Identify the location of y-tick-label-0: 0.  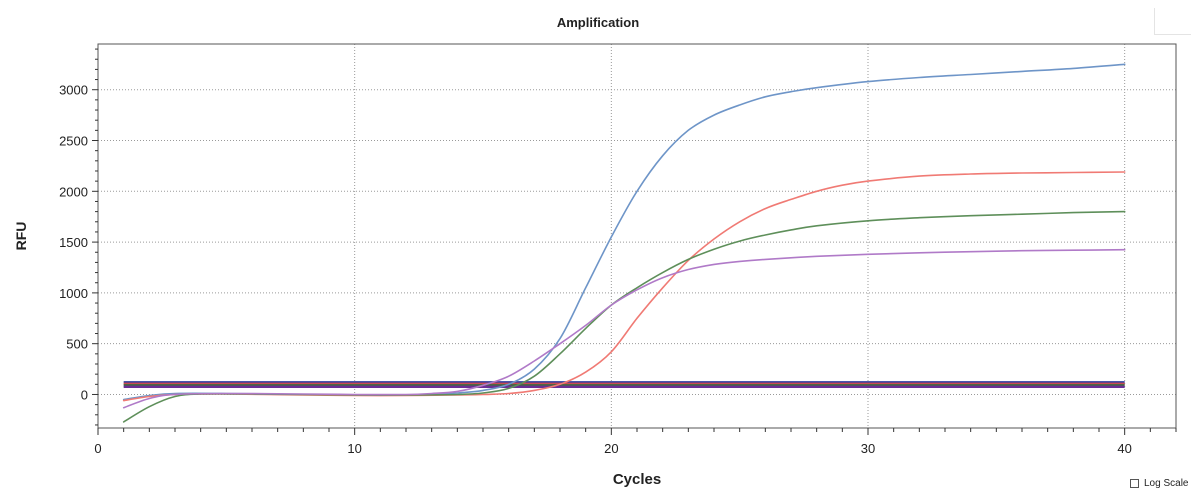
(84, 394).